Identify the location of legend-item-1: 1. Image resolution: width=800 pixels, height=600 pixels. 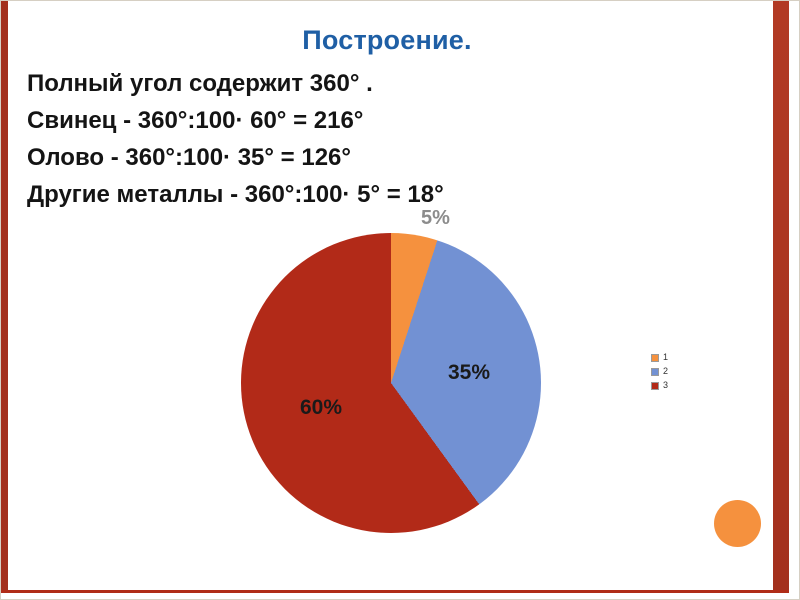
(659, 357).